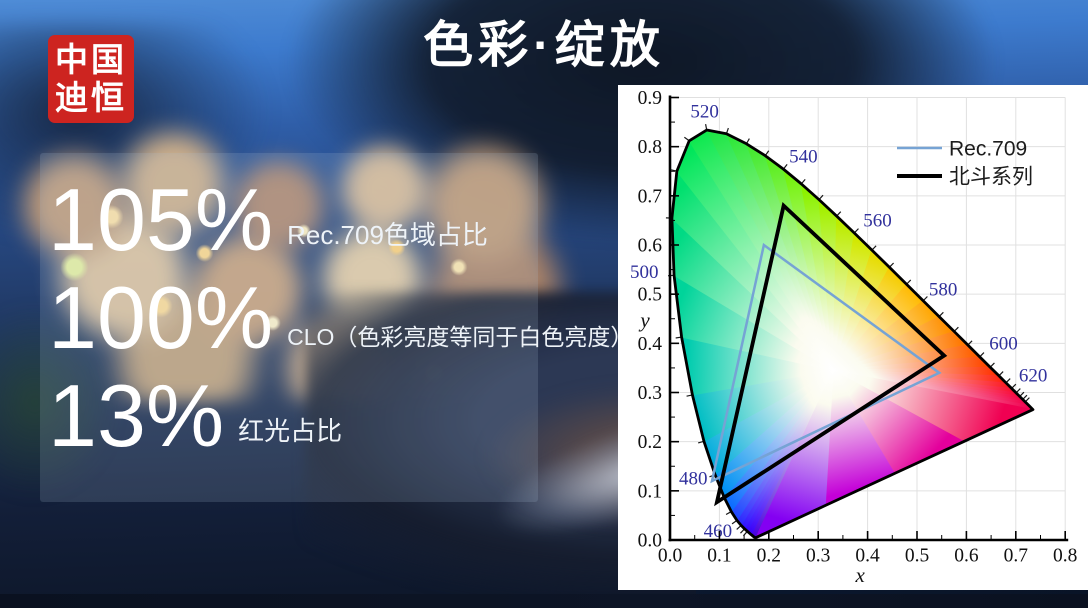  Describe the element at coordinates (877, 220) in the screenshot. I see `svg-text: 560` at that location.